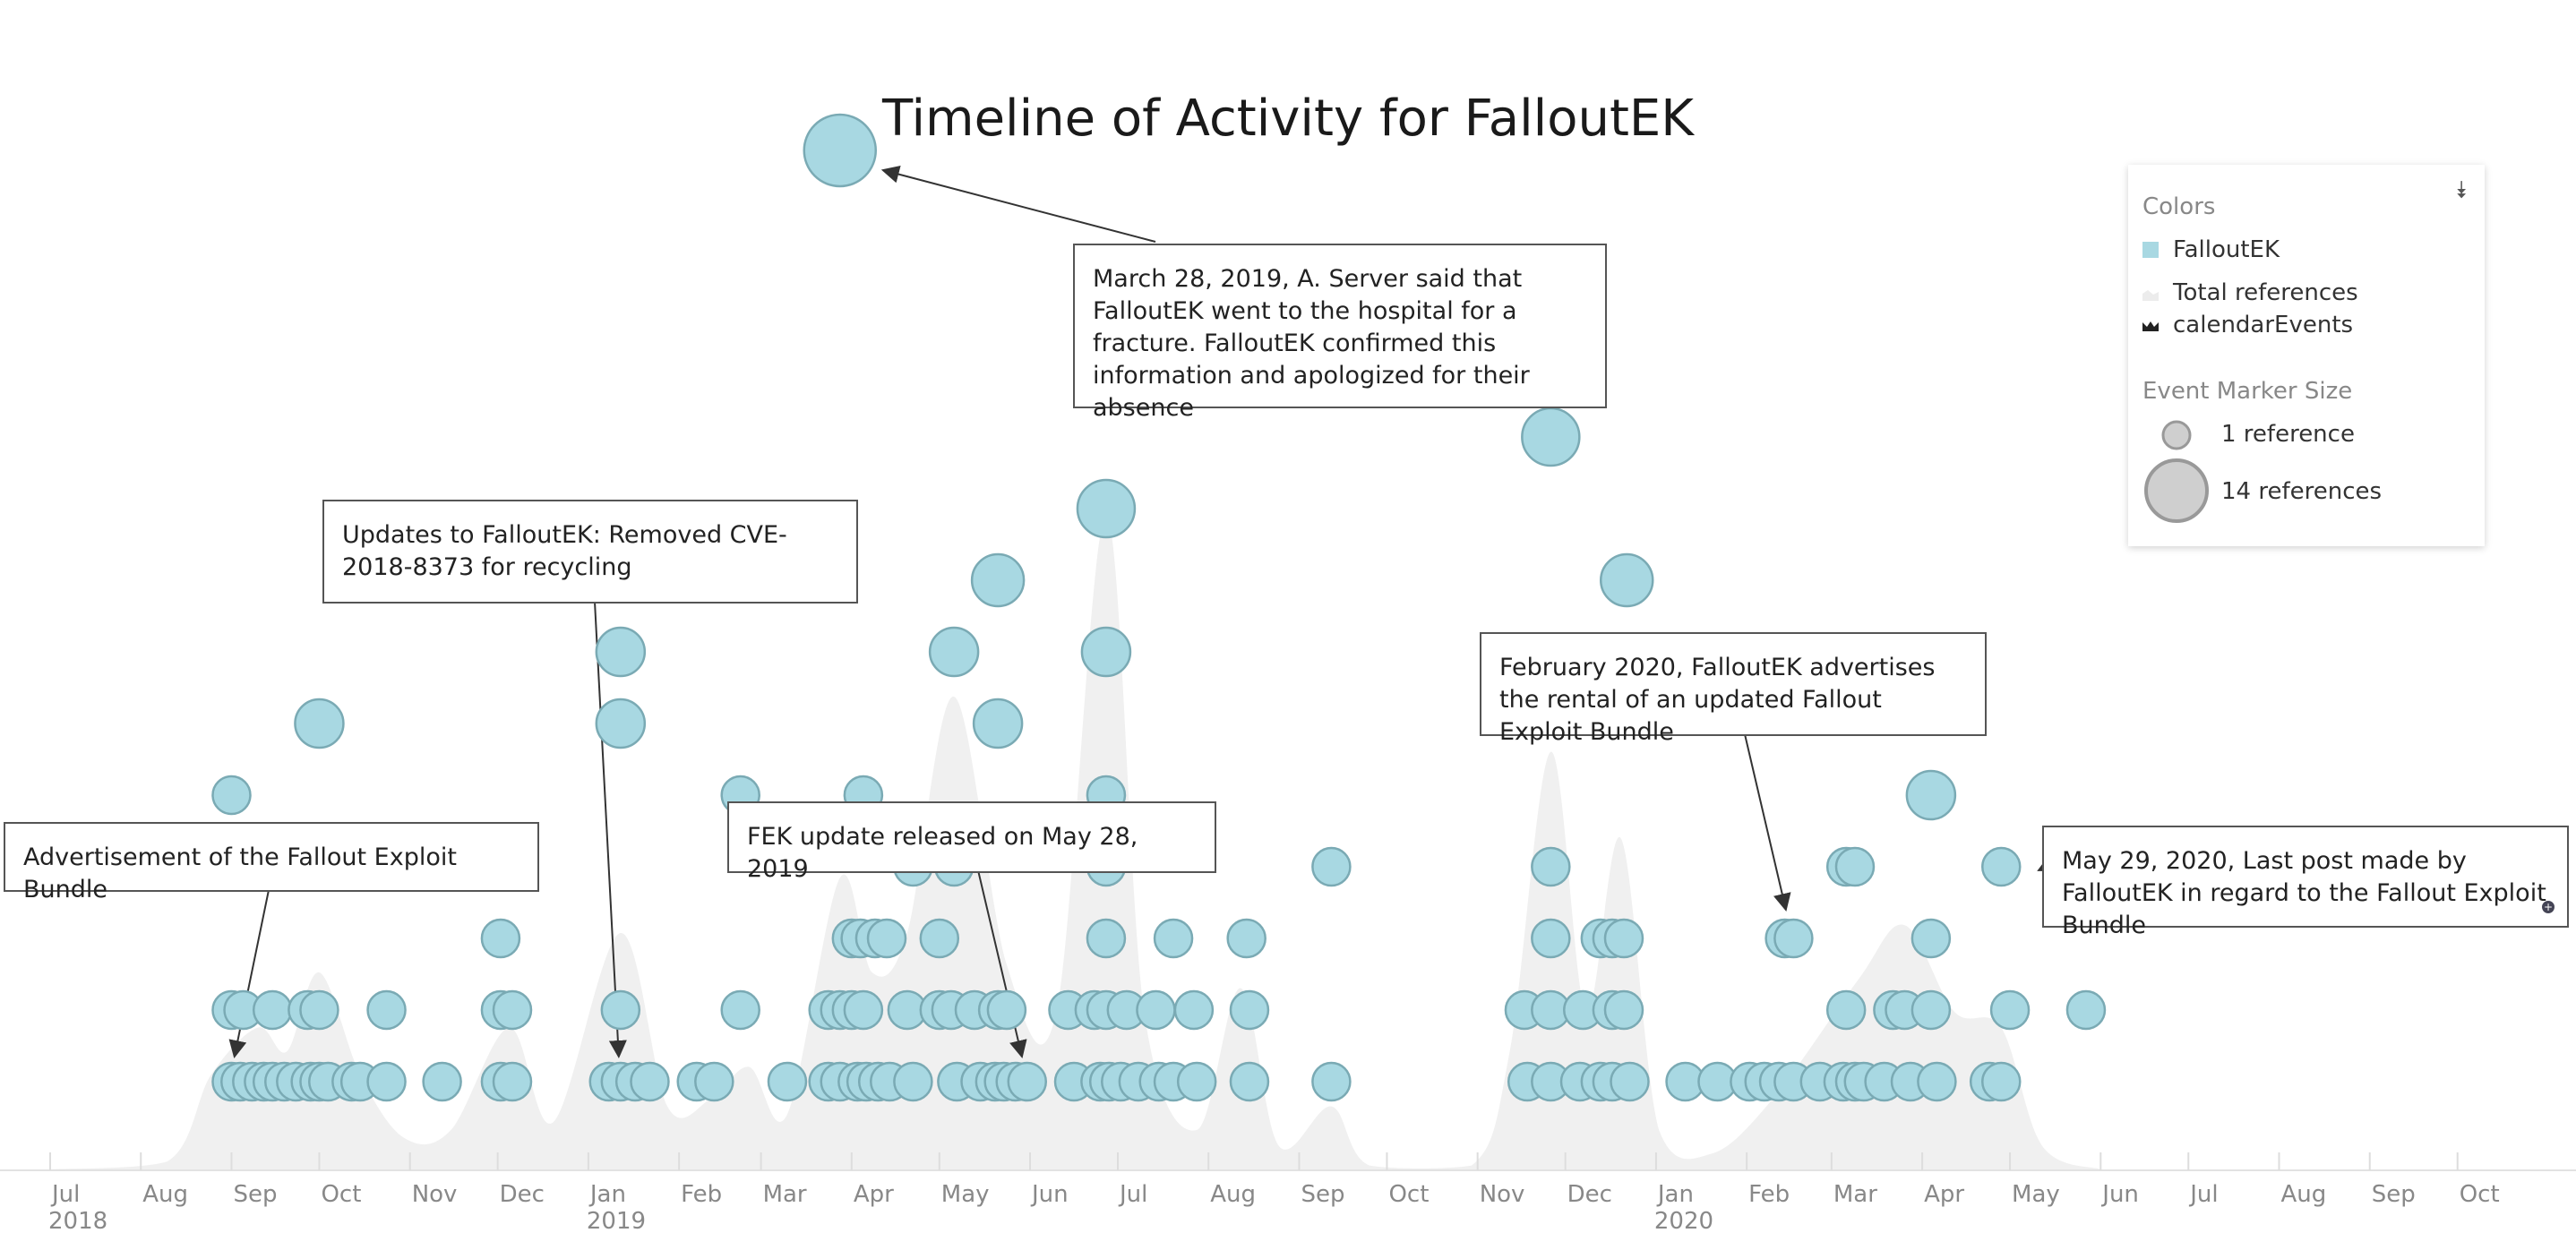 This screenshot has height=1250, width=2576. I want to click on legend-label: 1 reference, so click(2288, 434).